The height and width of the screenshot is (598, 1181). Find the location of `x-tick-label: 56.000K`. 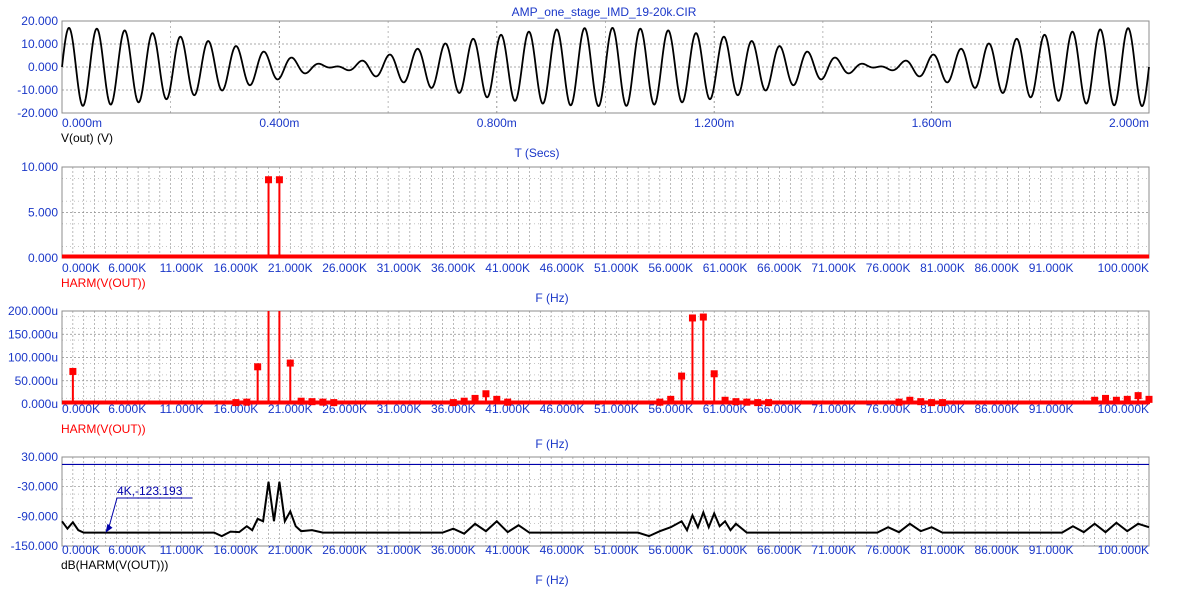

x-tick-label: 56.000K is located at coordinates (670, 550).